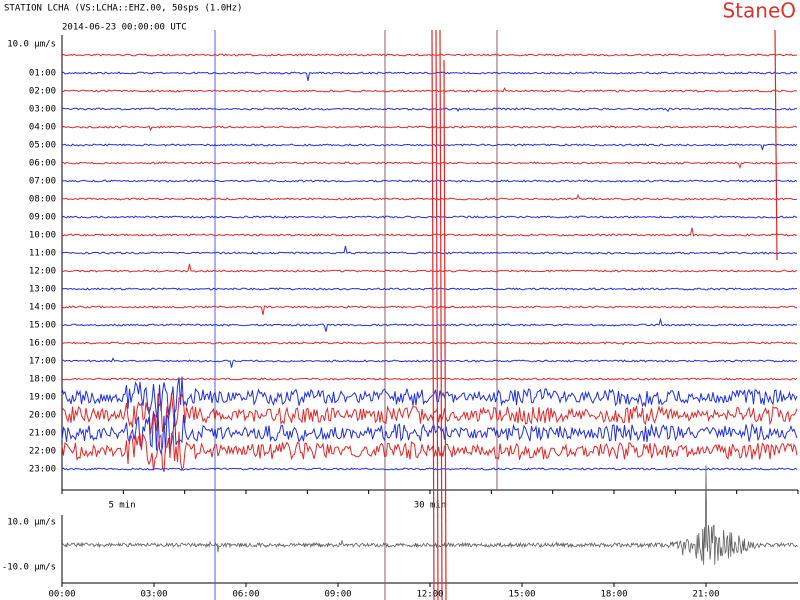  What do you see at coordinates (42, 182) in the screenshot?
I see `hour-label: 07:00` at bounding box center [42, 182].